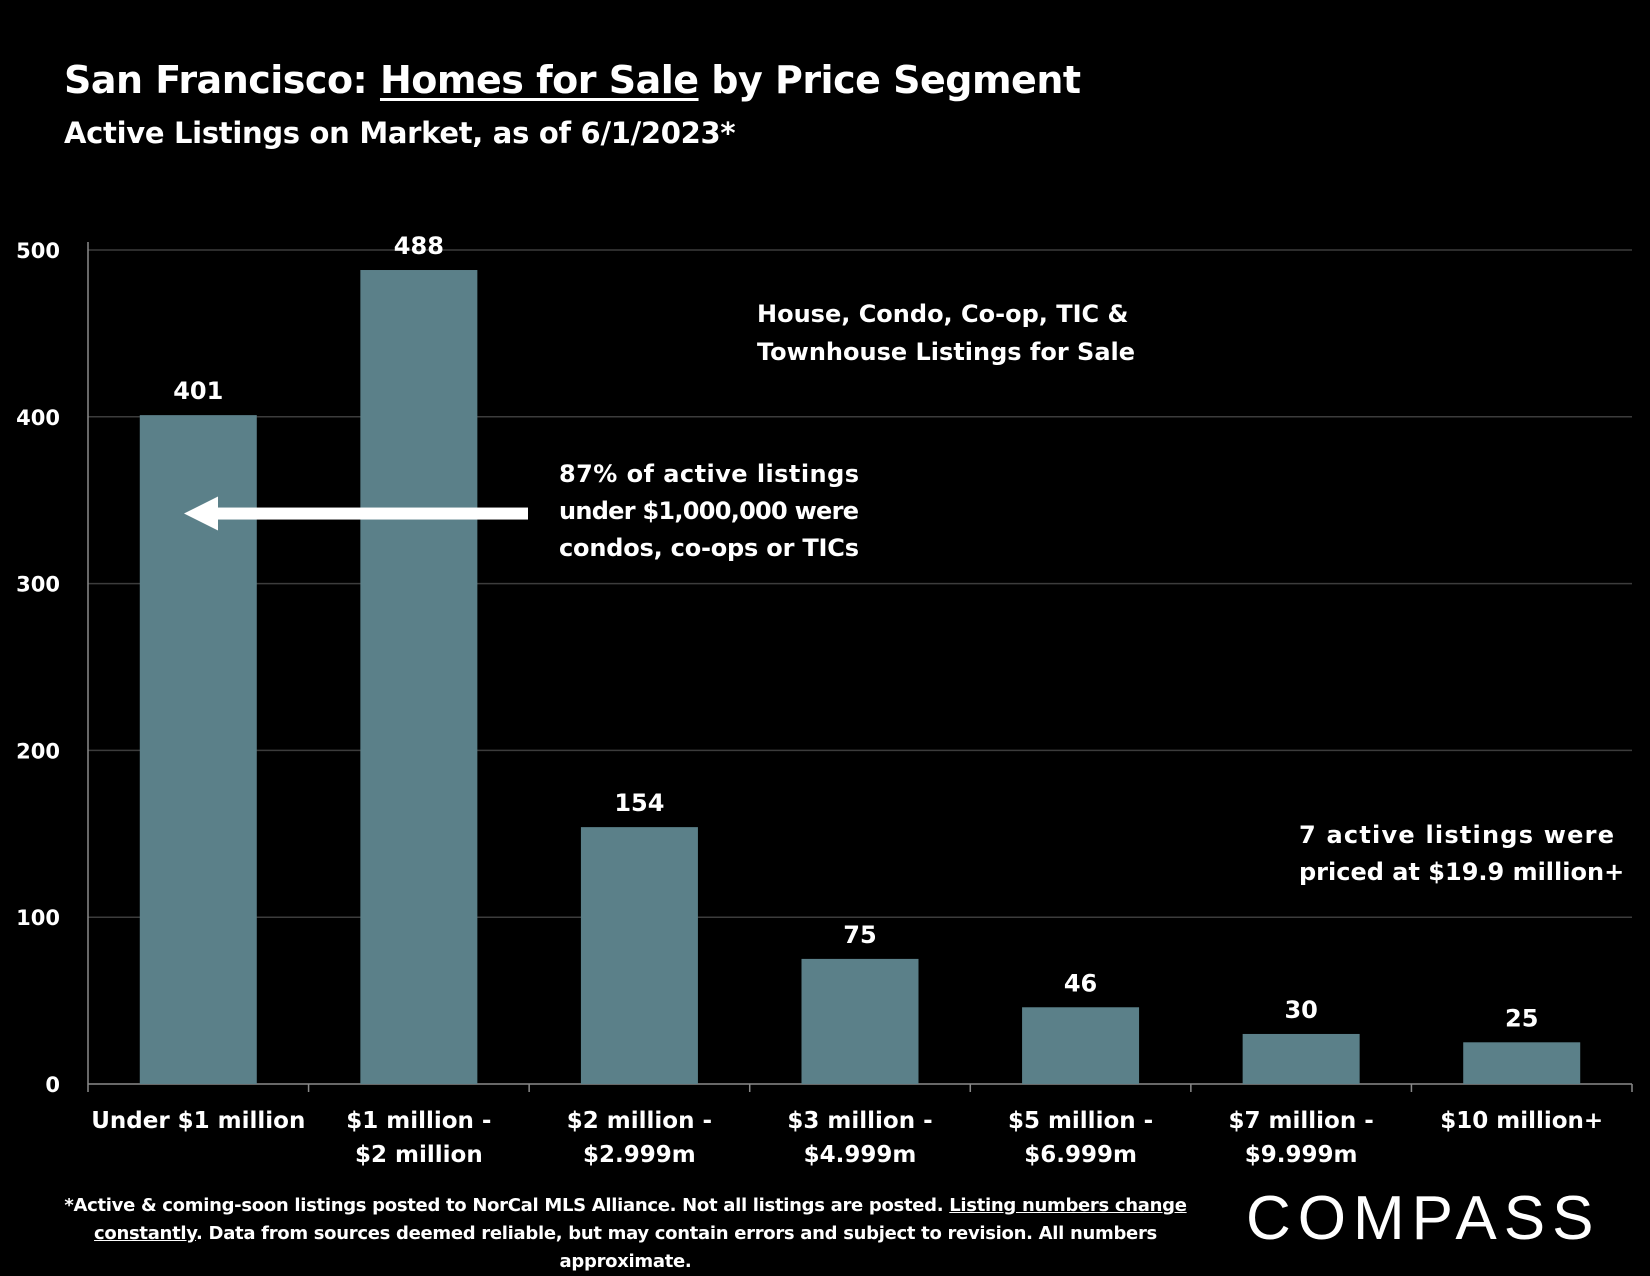 The image size is (1650, 1276). Describe the element at coordinates (1300, 1010) in the screenshot. I see `data-label: 30` at that location.